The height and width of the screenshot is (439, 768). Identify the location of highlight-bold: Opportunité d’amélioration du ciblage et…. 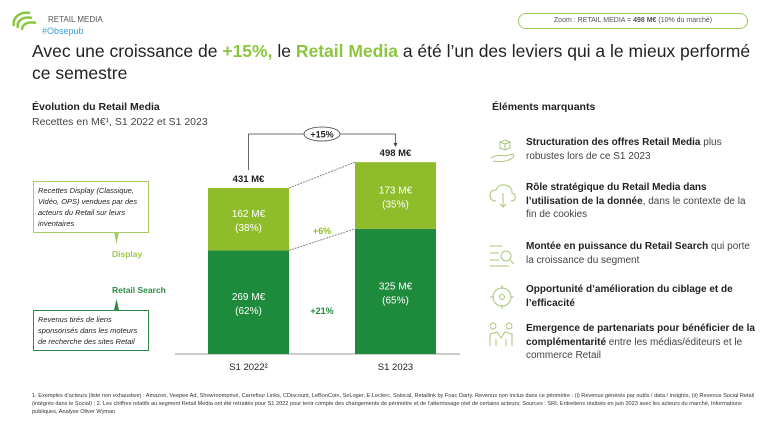
(629, 296).